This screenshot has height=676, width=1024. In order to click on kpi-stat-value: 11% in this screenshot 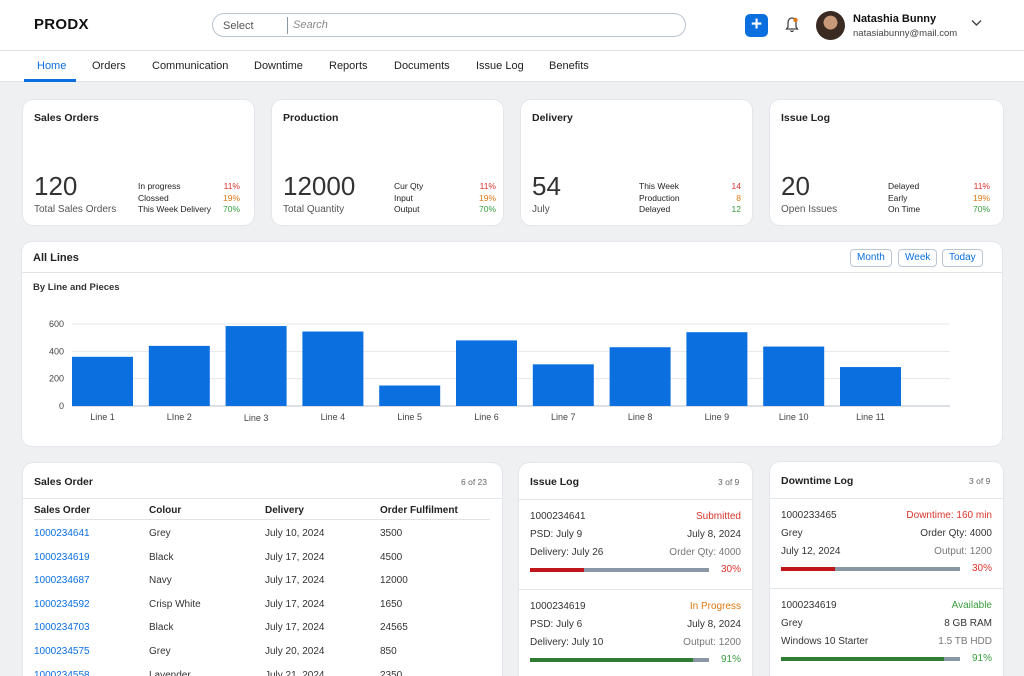, I will do `click(231, 186)`.